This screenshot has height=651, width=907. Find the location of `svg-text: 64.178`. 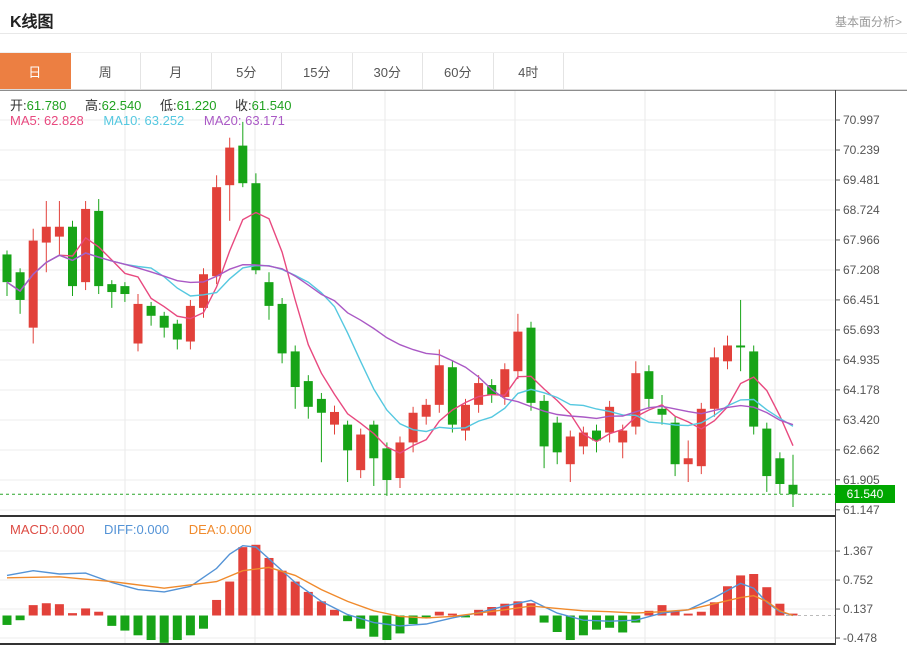

svg-text: 64.178 is located at coordinates (861, 390).